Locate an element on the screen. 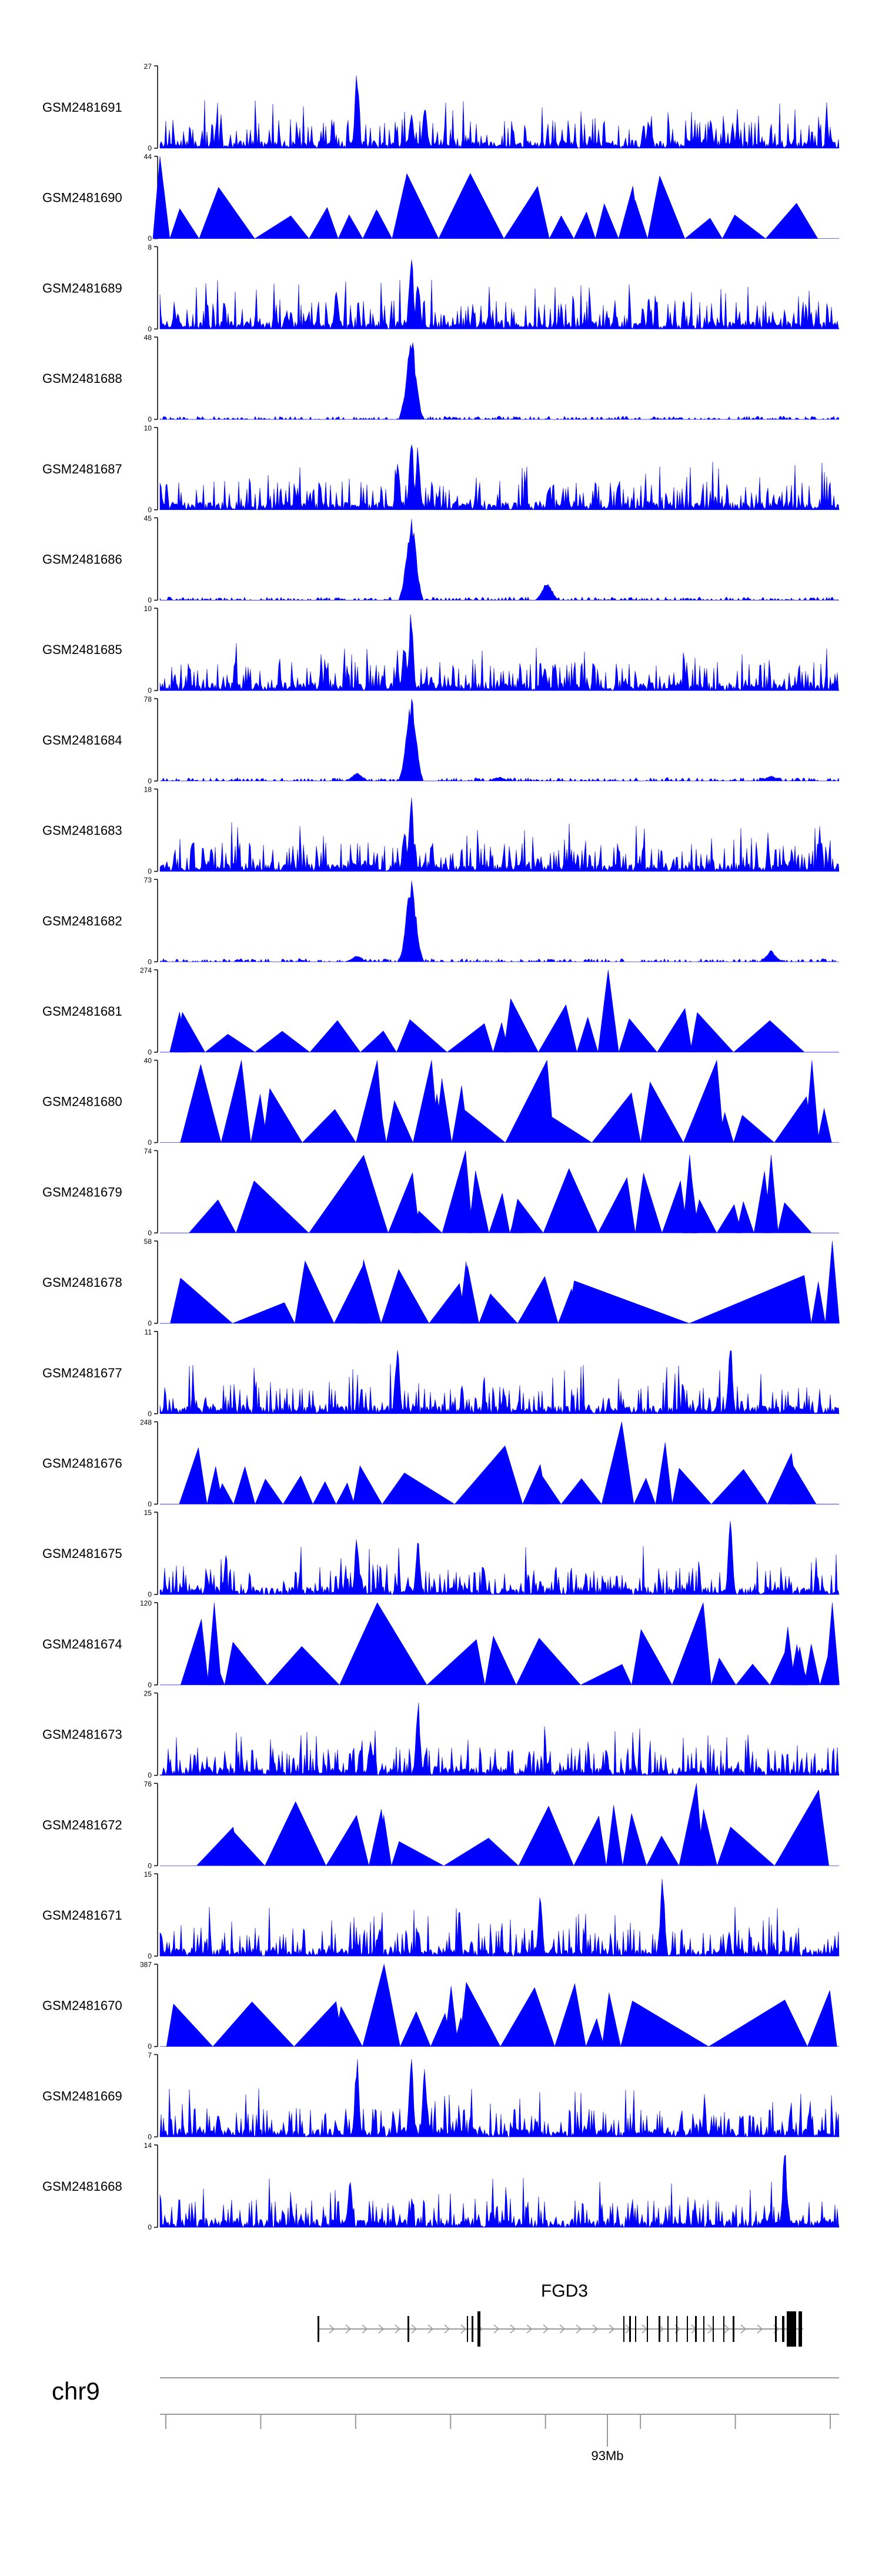 Image resolution: width=882 pixels, height=2576 pixels. track-GSM2481676: GSM2481676 248 0 is located at coordinates (440, 1464).